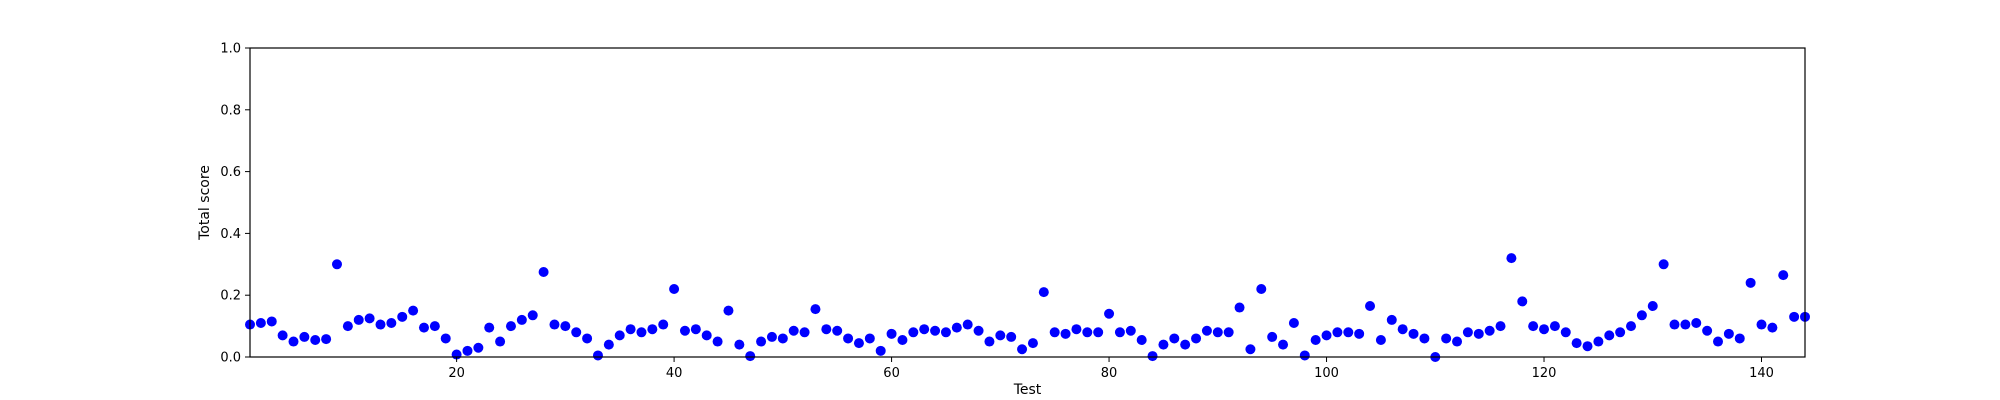 Image resolution: width=2000 pixels, height=400 pixels. What do you see at coordinates (235, 204) in the screenshot?
I see `y-axis-ticks: 0.0 0.2 0.4 0.6 0.8 1.0` at bounding box center [235, 204].